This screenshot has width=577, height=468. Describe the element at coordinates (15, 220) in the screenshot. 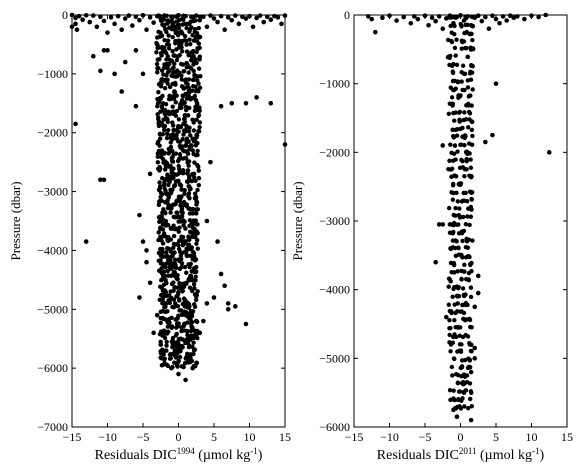

I see `y-axis-label: Pressure (dbar)` at that location.